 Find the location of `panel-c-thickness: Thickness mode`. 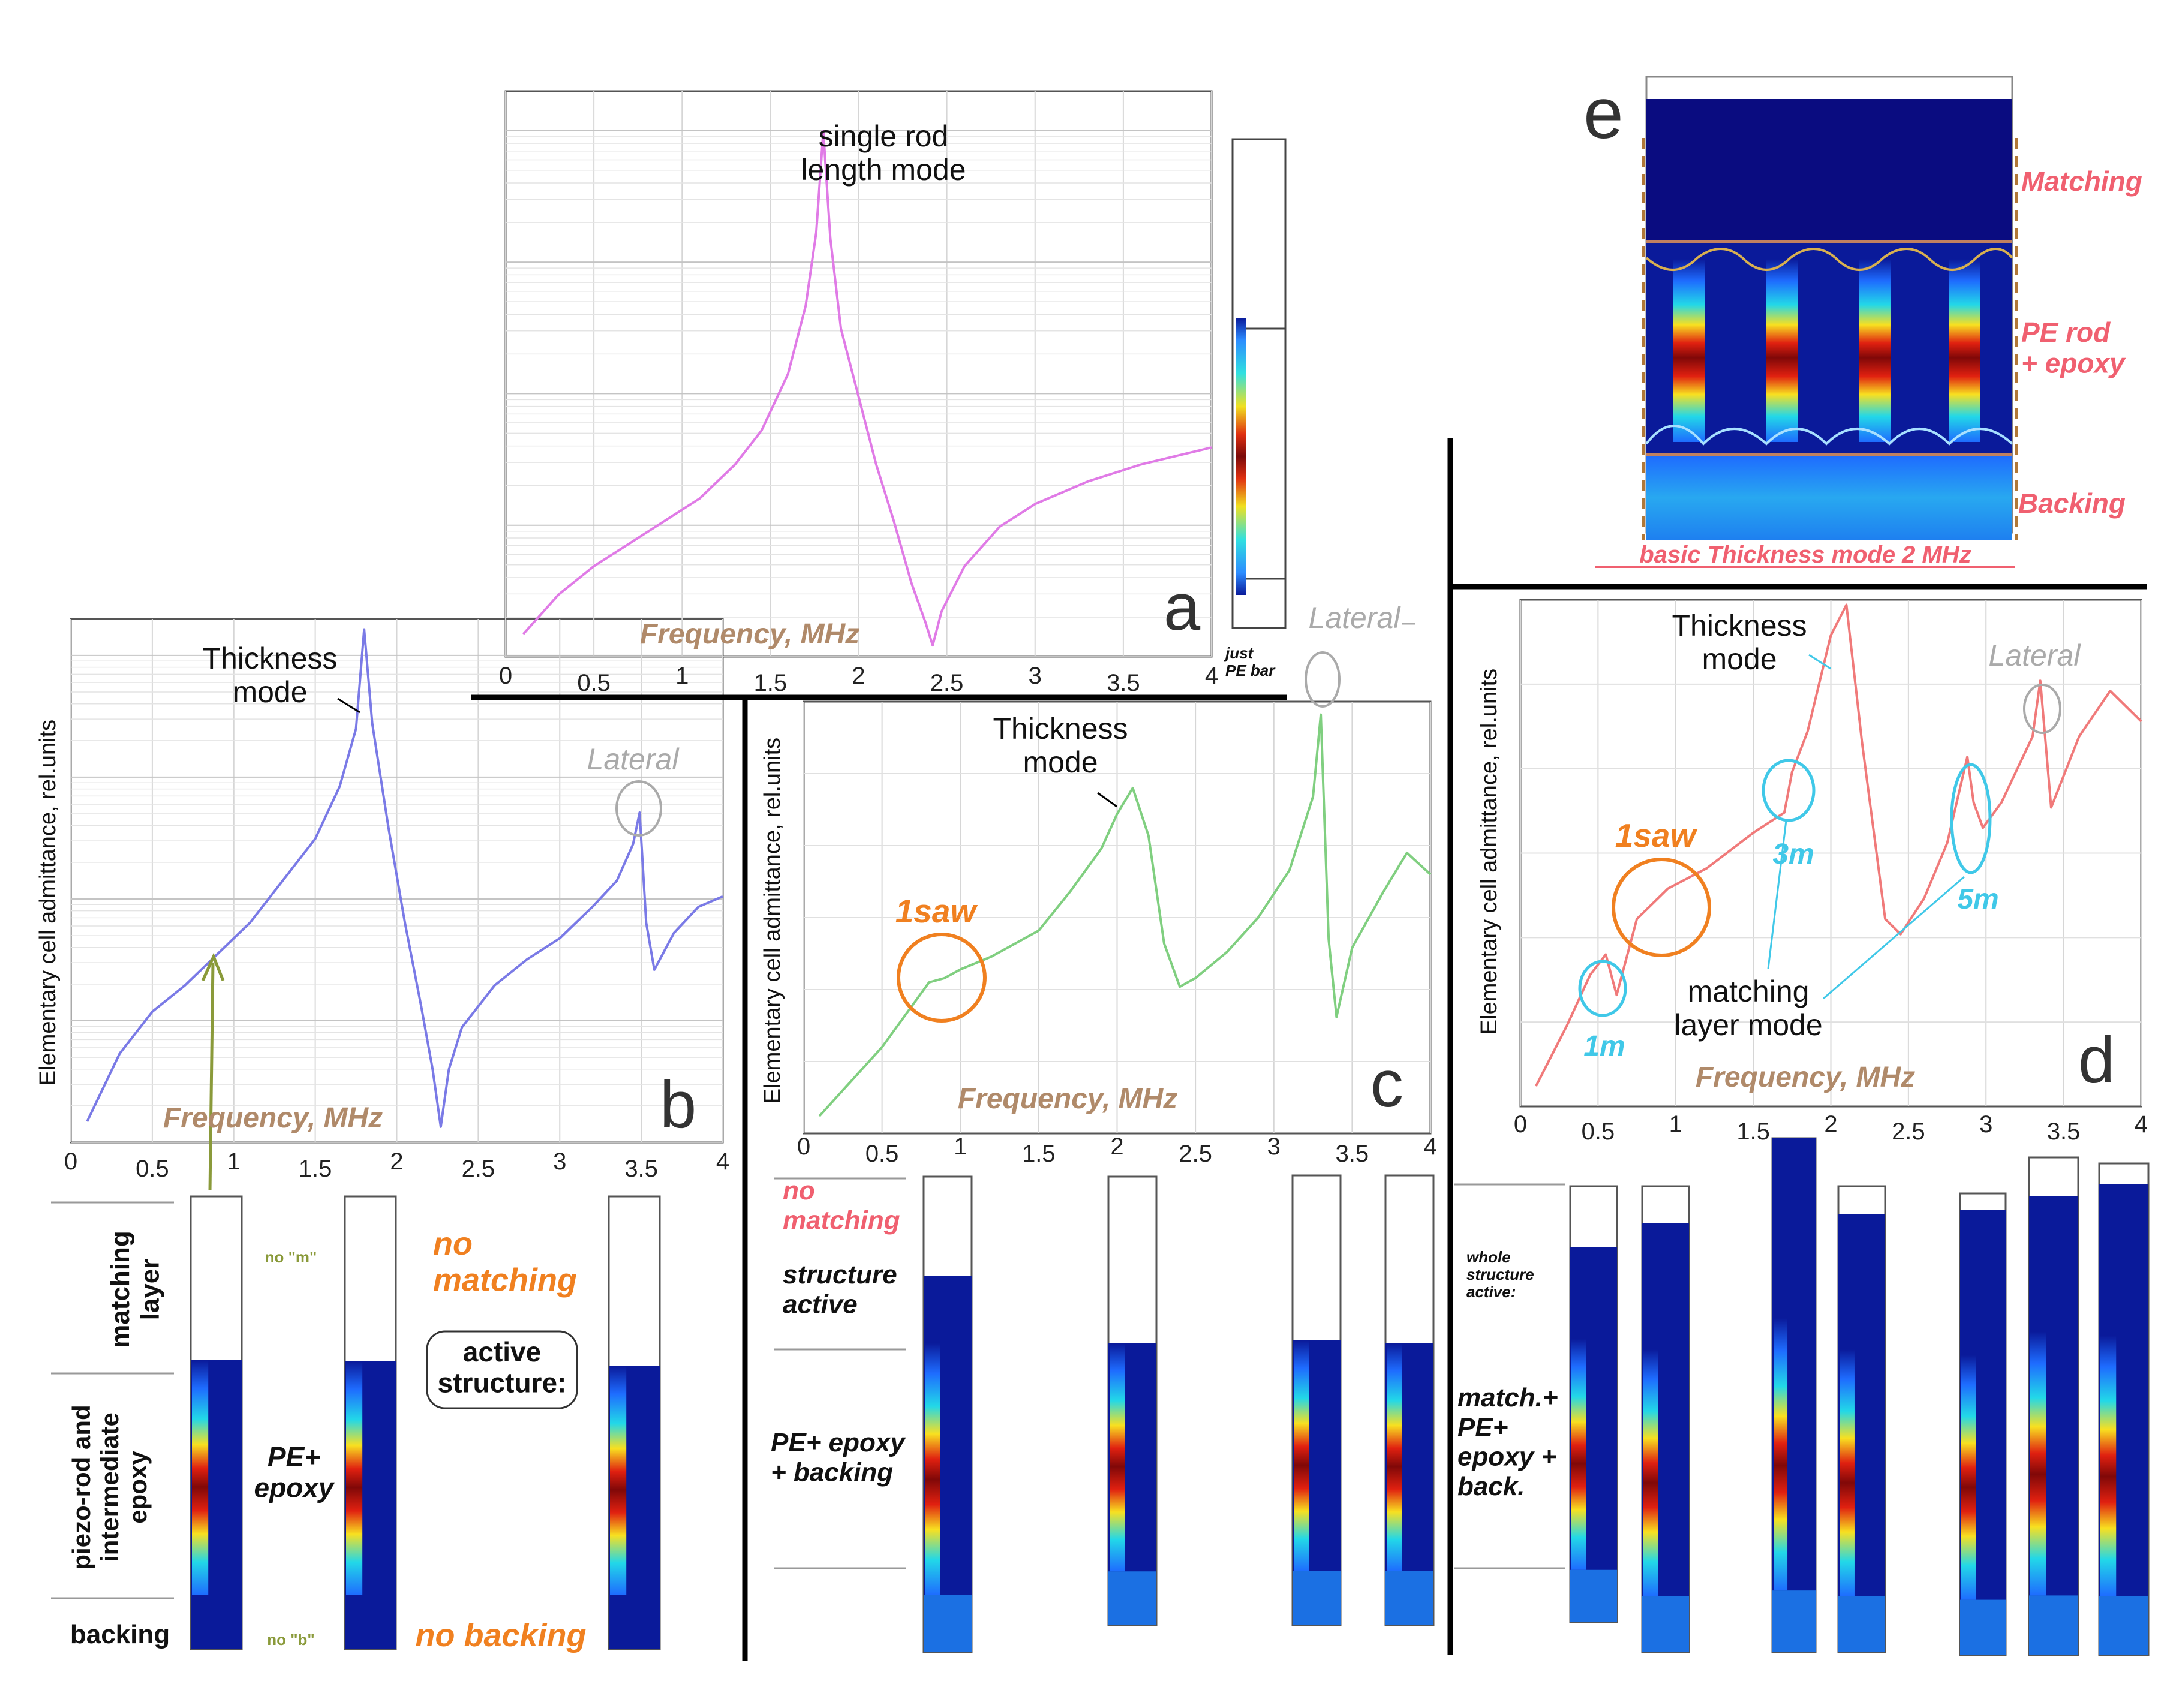

panel-c-thickness: Thickness mode is located at coordinates (1060, 746).